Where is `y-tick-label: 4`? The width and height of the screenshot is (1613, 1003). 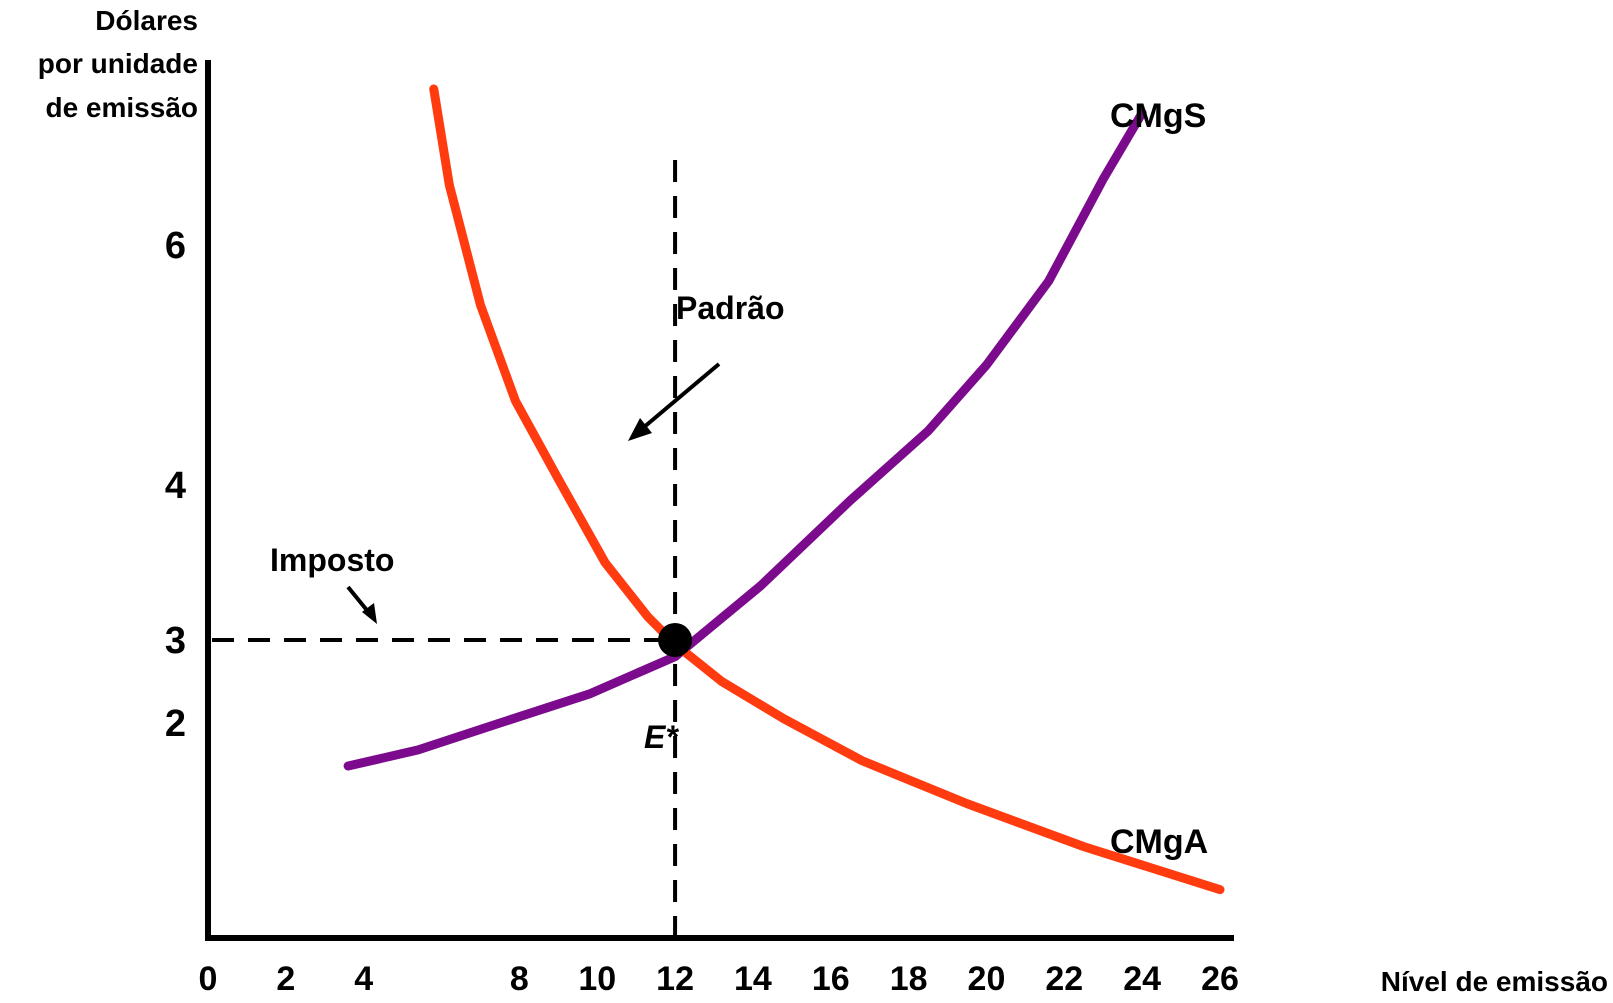 y-tick-label: 4 is located at coordinates (175, 486).